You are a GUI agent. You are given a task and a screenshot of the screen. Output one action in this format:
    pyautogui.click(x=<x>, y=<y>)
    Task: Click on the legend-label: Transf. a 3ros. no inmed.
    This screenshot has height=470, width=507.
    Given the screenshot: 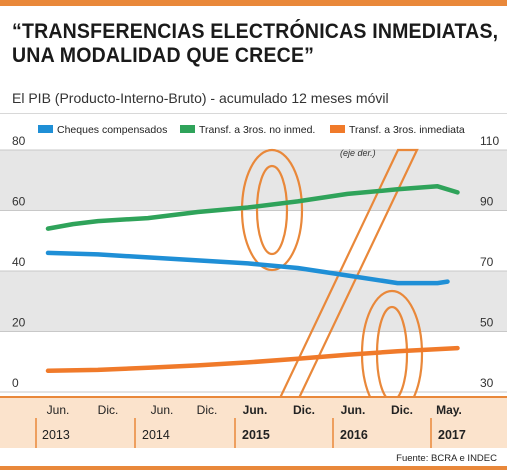 What is the action you would take?
    pyautogui.click(x=257, y=130)
    